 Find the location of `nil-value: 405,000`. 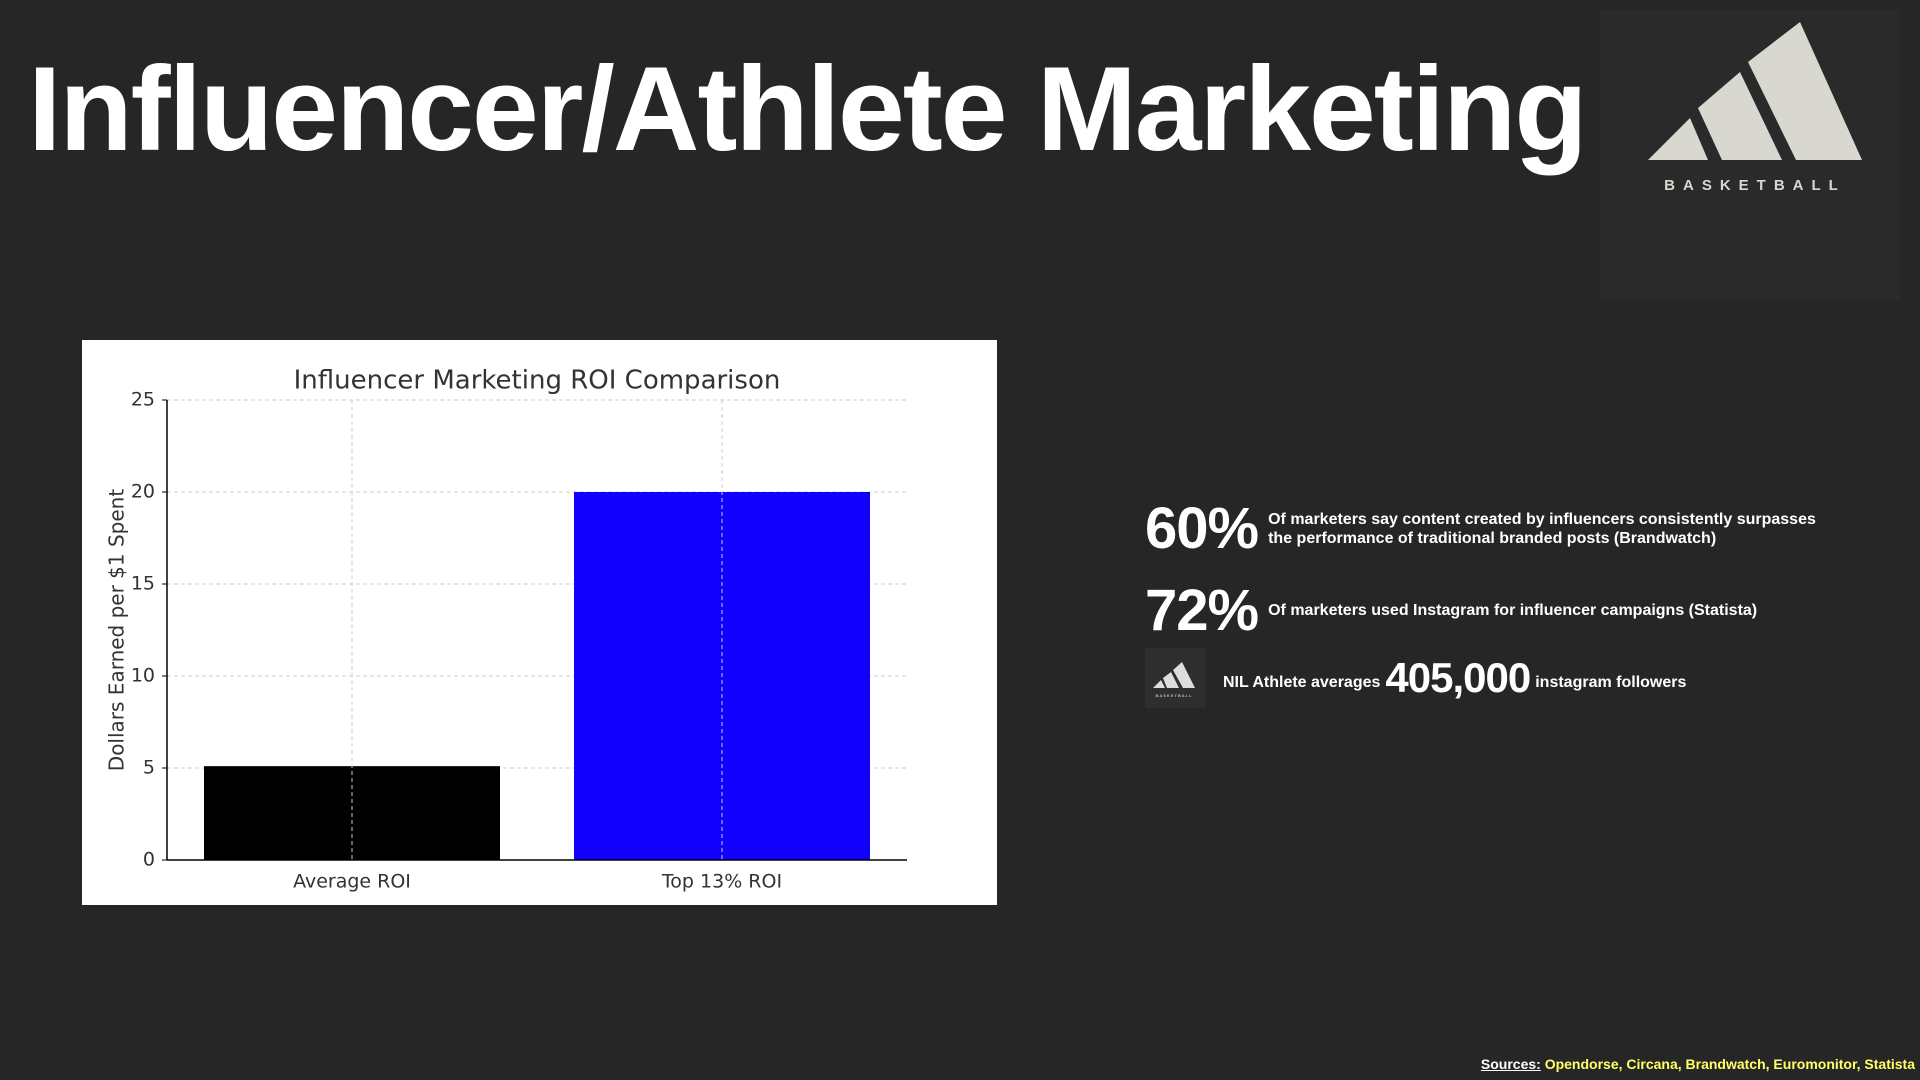

nil-value: 405,000 is located at coordinates (1458, 677).